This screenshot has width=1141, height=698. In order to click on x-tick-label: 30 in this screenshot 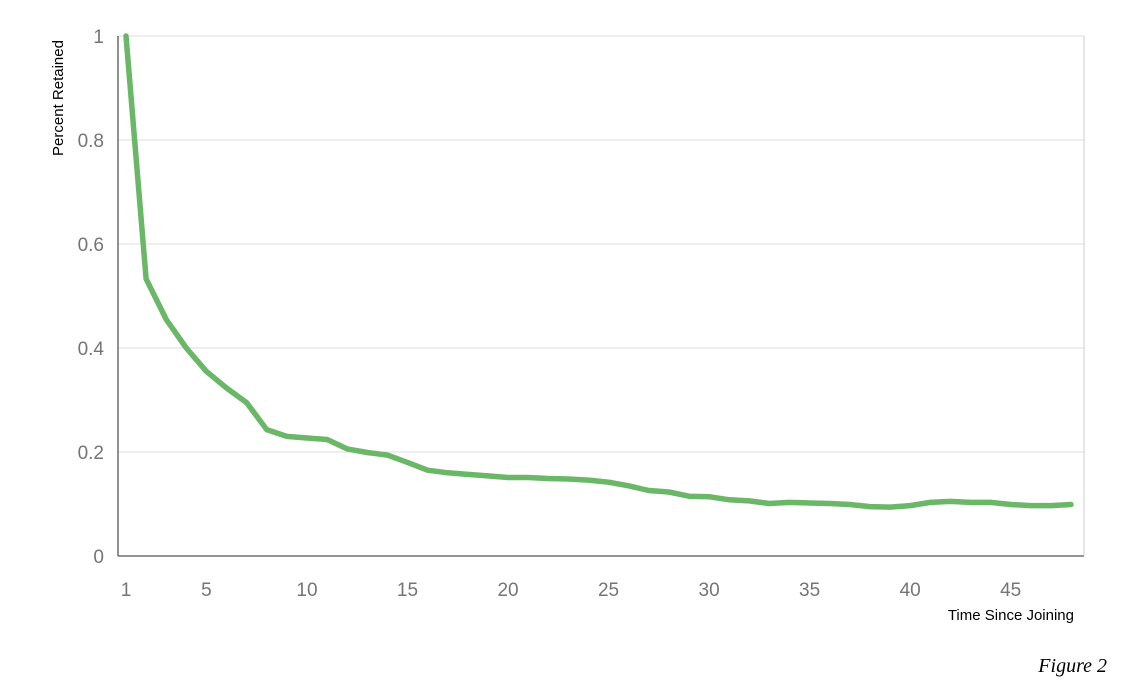, I will do `click(709, 590)`.